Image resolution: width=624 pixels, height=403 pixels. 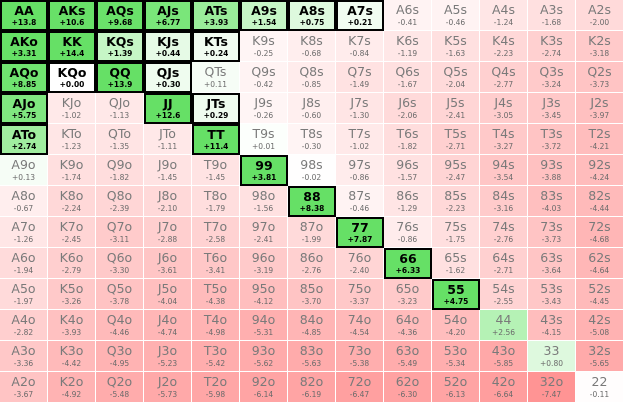 I want to click on hand-cell-k2o: K2o -4.92, so click(x=72, y=387).